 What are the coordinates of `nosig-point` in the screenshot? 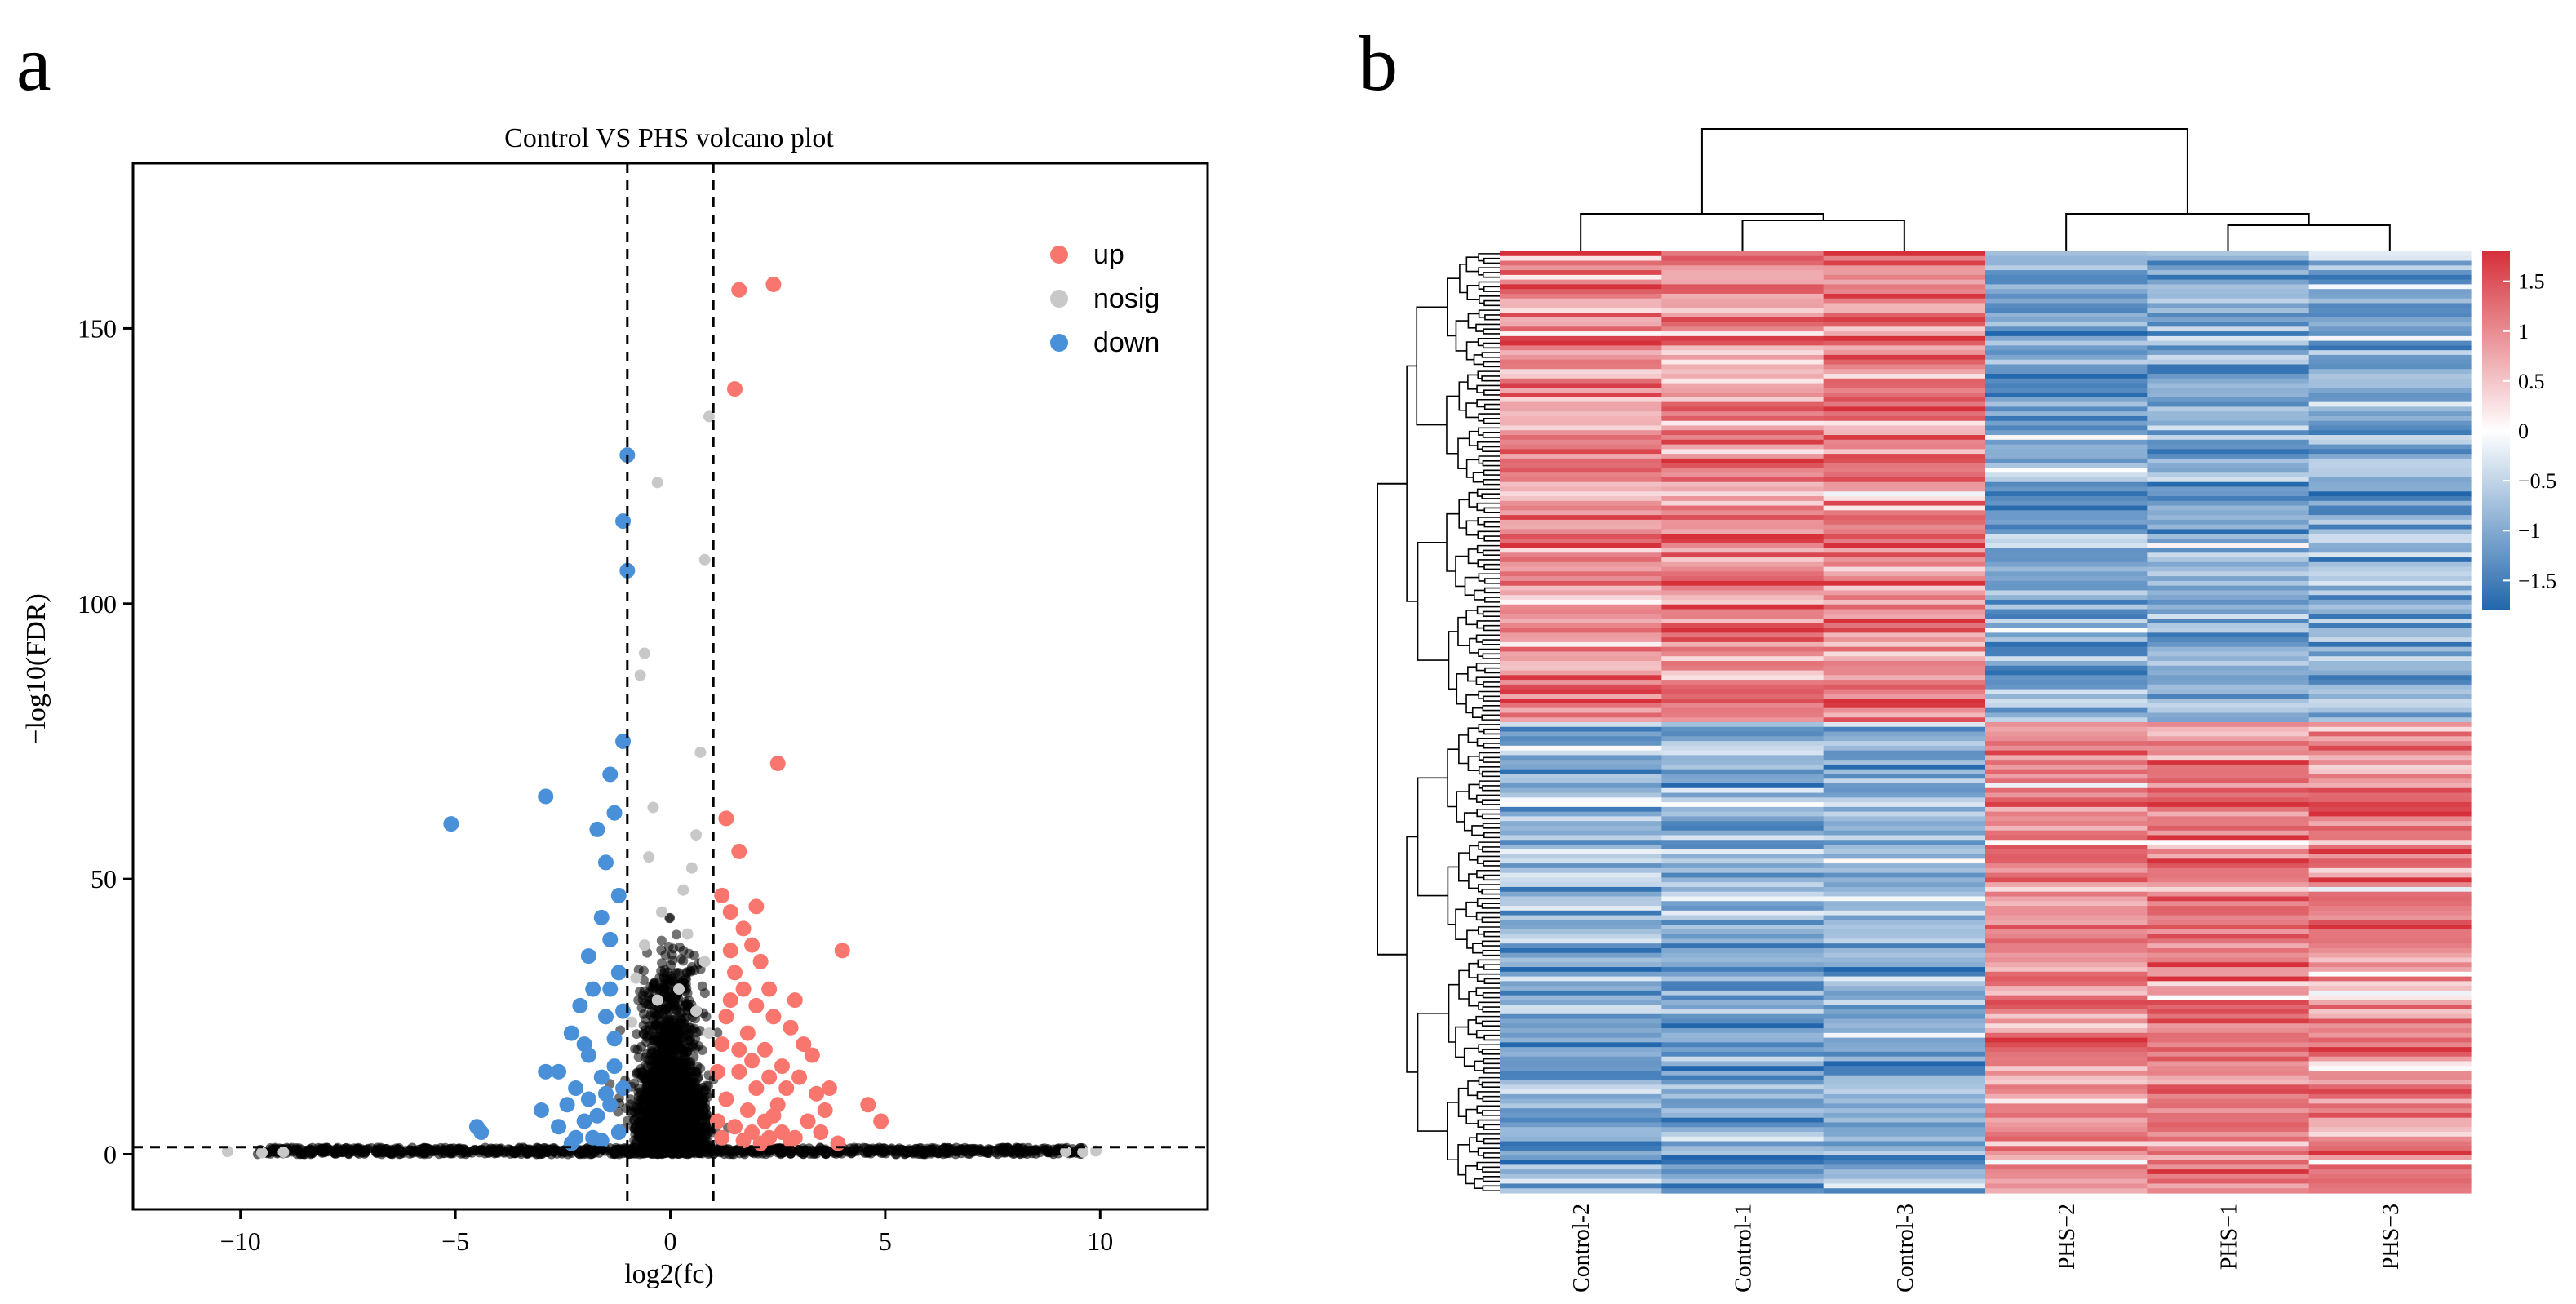 It's located at (657, 483).